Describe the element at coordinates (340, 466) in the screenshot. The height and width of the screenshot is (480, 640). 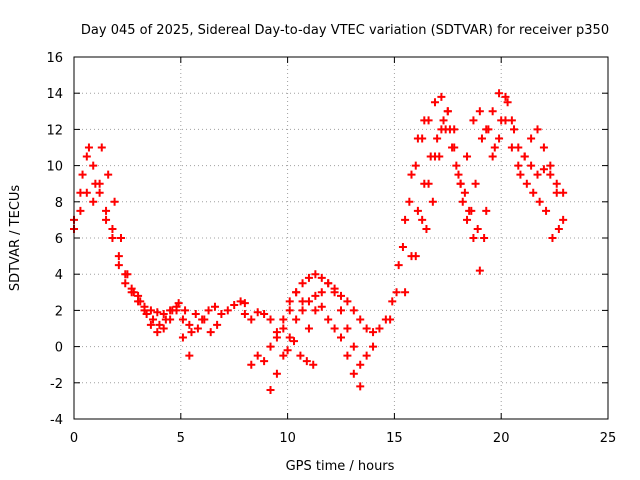
I see `x-axis-label: GPS time / hours` at that location.